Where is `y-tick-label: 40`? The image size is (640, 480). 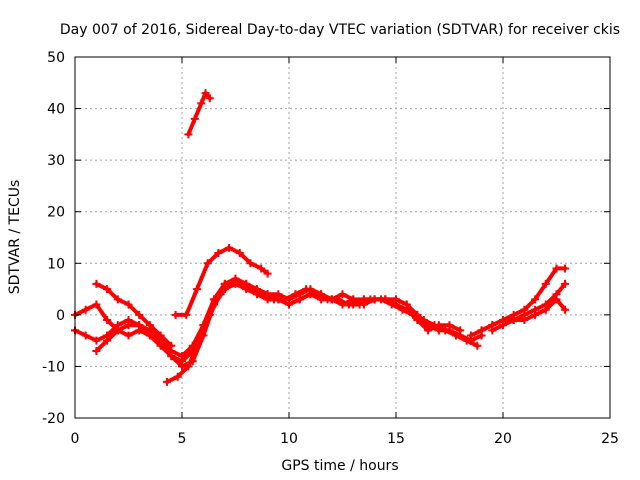
y-tick-label: 40 is located at coordinates (56, 110).